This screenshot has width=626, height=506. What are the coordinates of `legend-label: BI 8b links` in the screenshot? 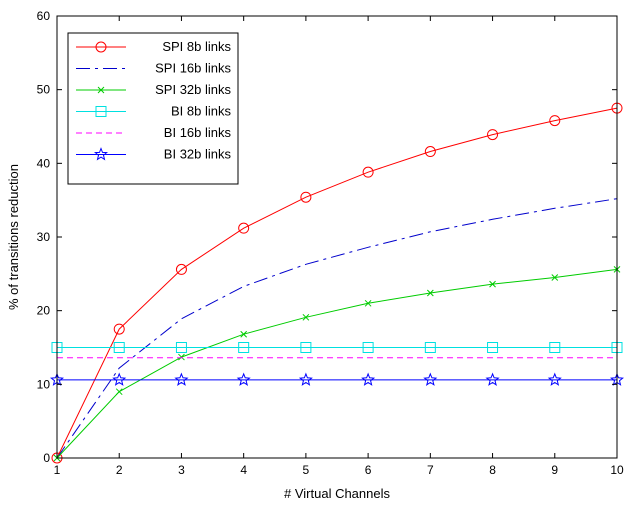 It's located at (201, 111).